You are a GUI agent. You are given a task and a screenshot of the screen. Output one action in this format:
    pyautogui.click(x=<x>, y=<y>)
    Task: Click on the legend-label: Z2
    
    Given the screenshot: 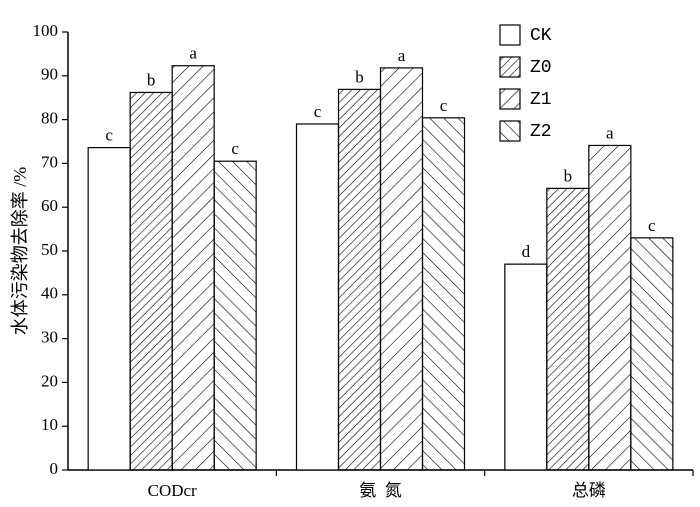 What is the action you would take?
    pyautogui.click(x=541, y=132)
    